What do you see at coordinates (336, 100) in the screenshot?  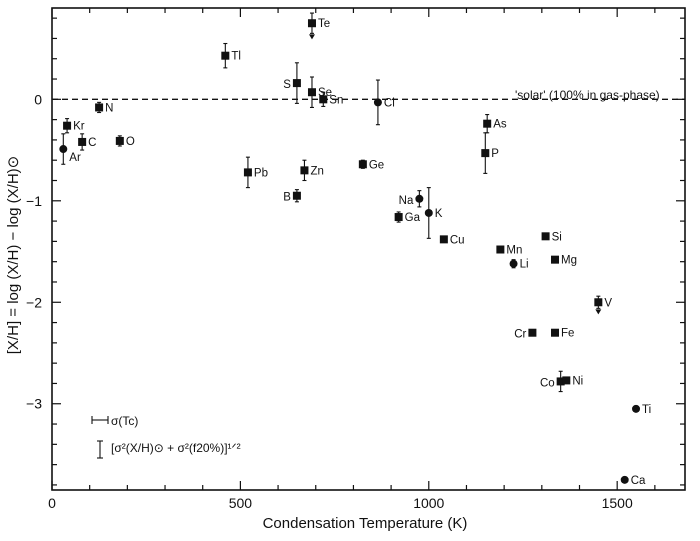 I see `point-label: Sn` at bounding box center [336, 100].